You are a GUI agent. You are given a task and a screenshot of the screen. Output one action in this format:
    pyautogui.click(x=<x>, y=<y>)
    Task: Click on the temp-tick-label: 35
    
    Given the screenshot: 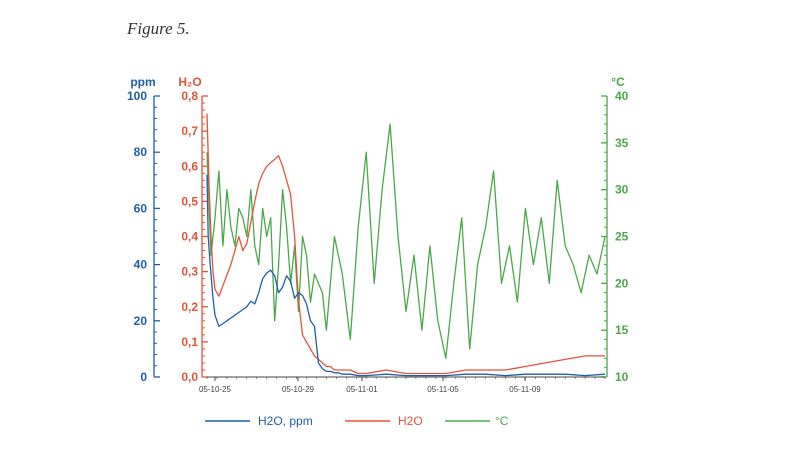 What is the action you would take?
    pyautogui.click(x=622, y=143)
    